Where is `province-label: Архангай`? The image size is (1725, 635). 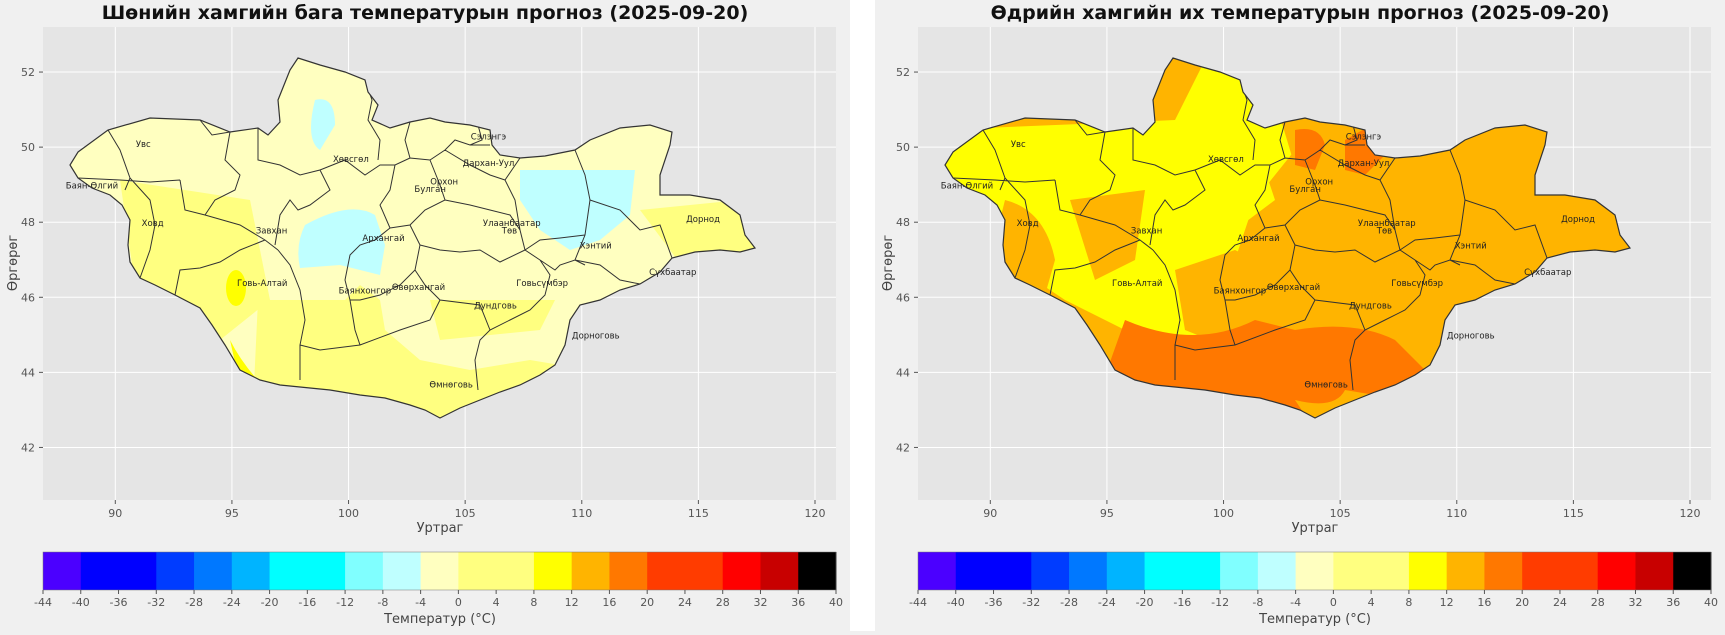 province-label: Архангай is located at coordinates (383, 239).